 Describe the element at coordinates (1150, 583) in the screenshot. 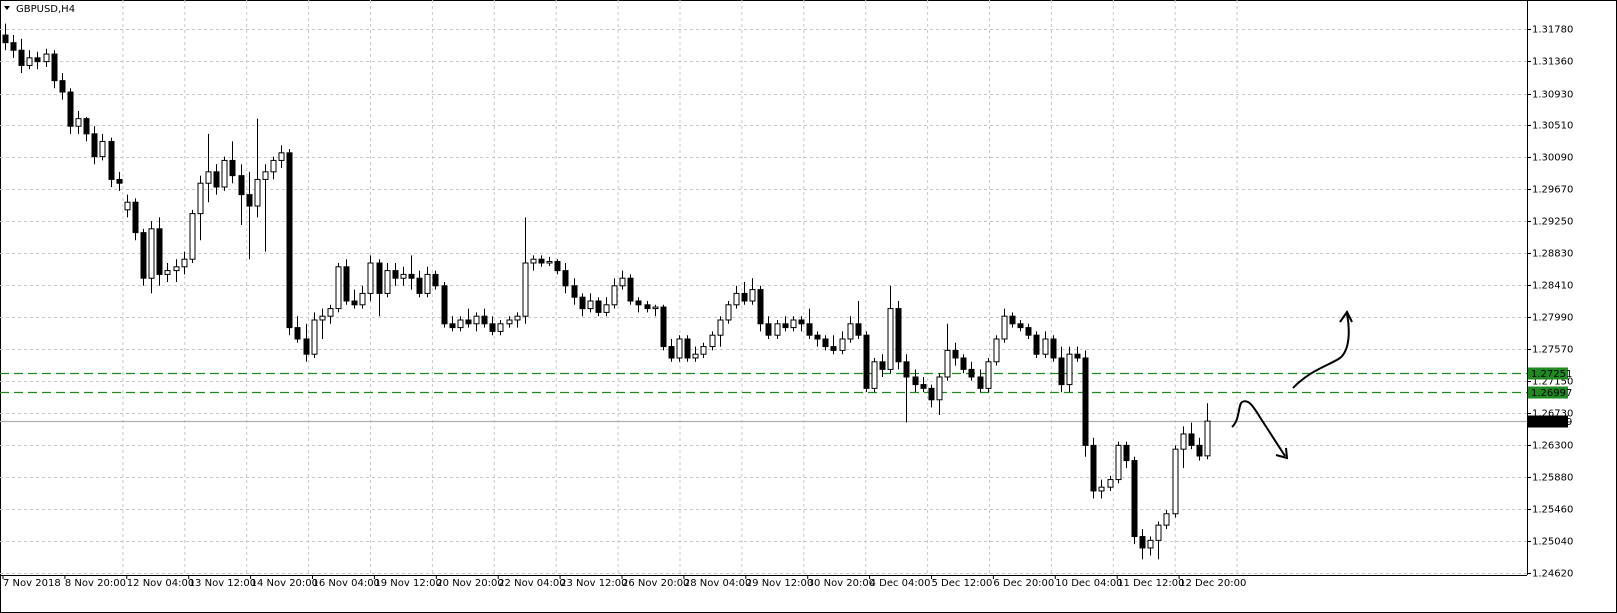

I see `x-tick-label: 11 Dec 12:00` at that location.